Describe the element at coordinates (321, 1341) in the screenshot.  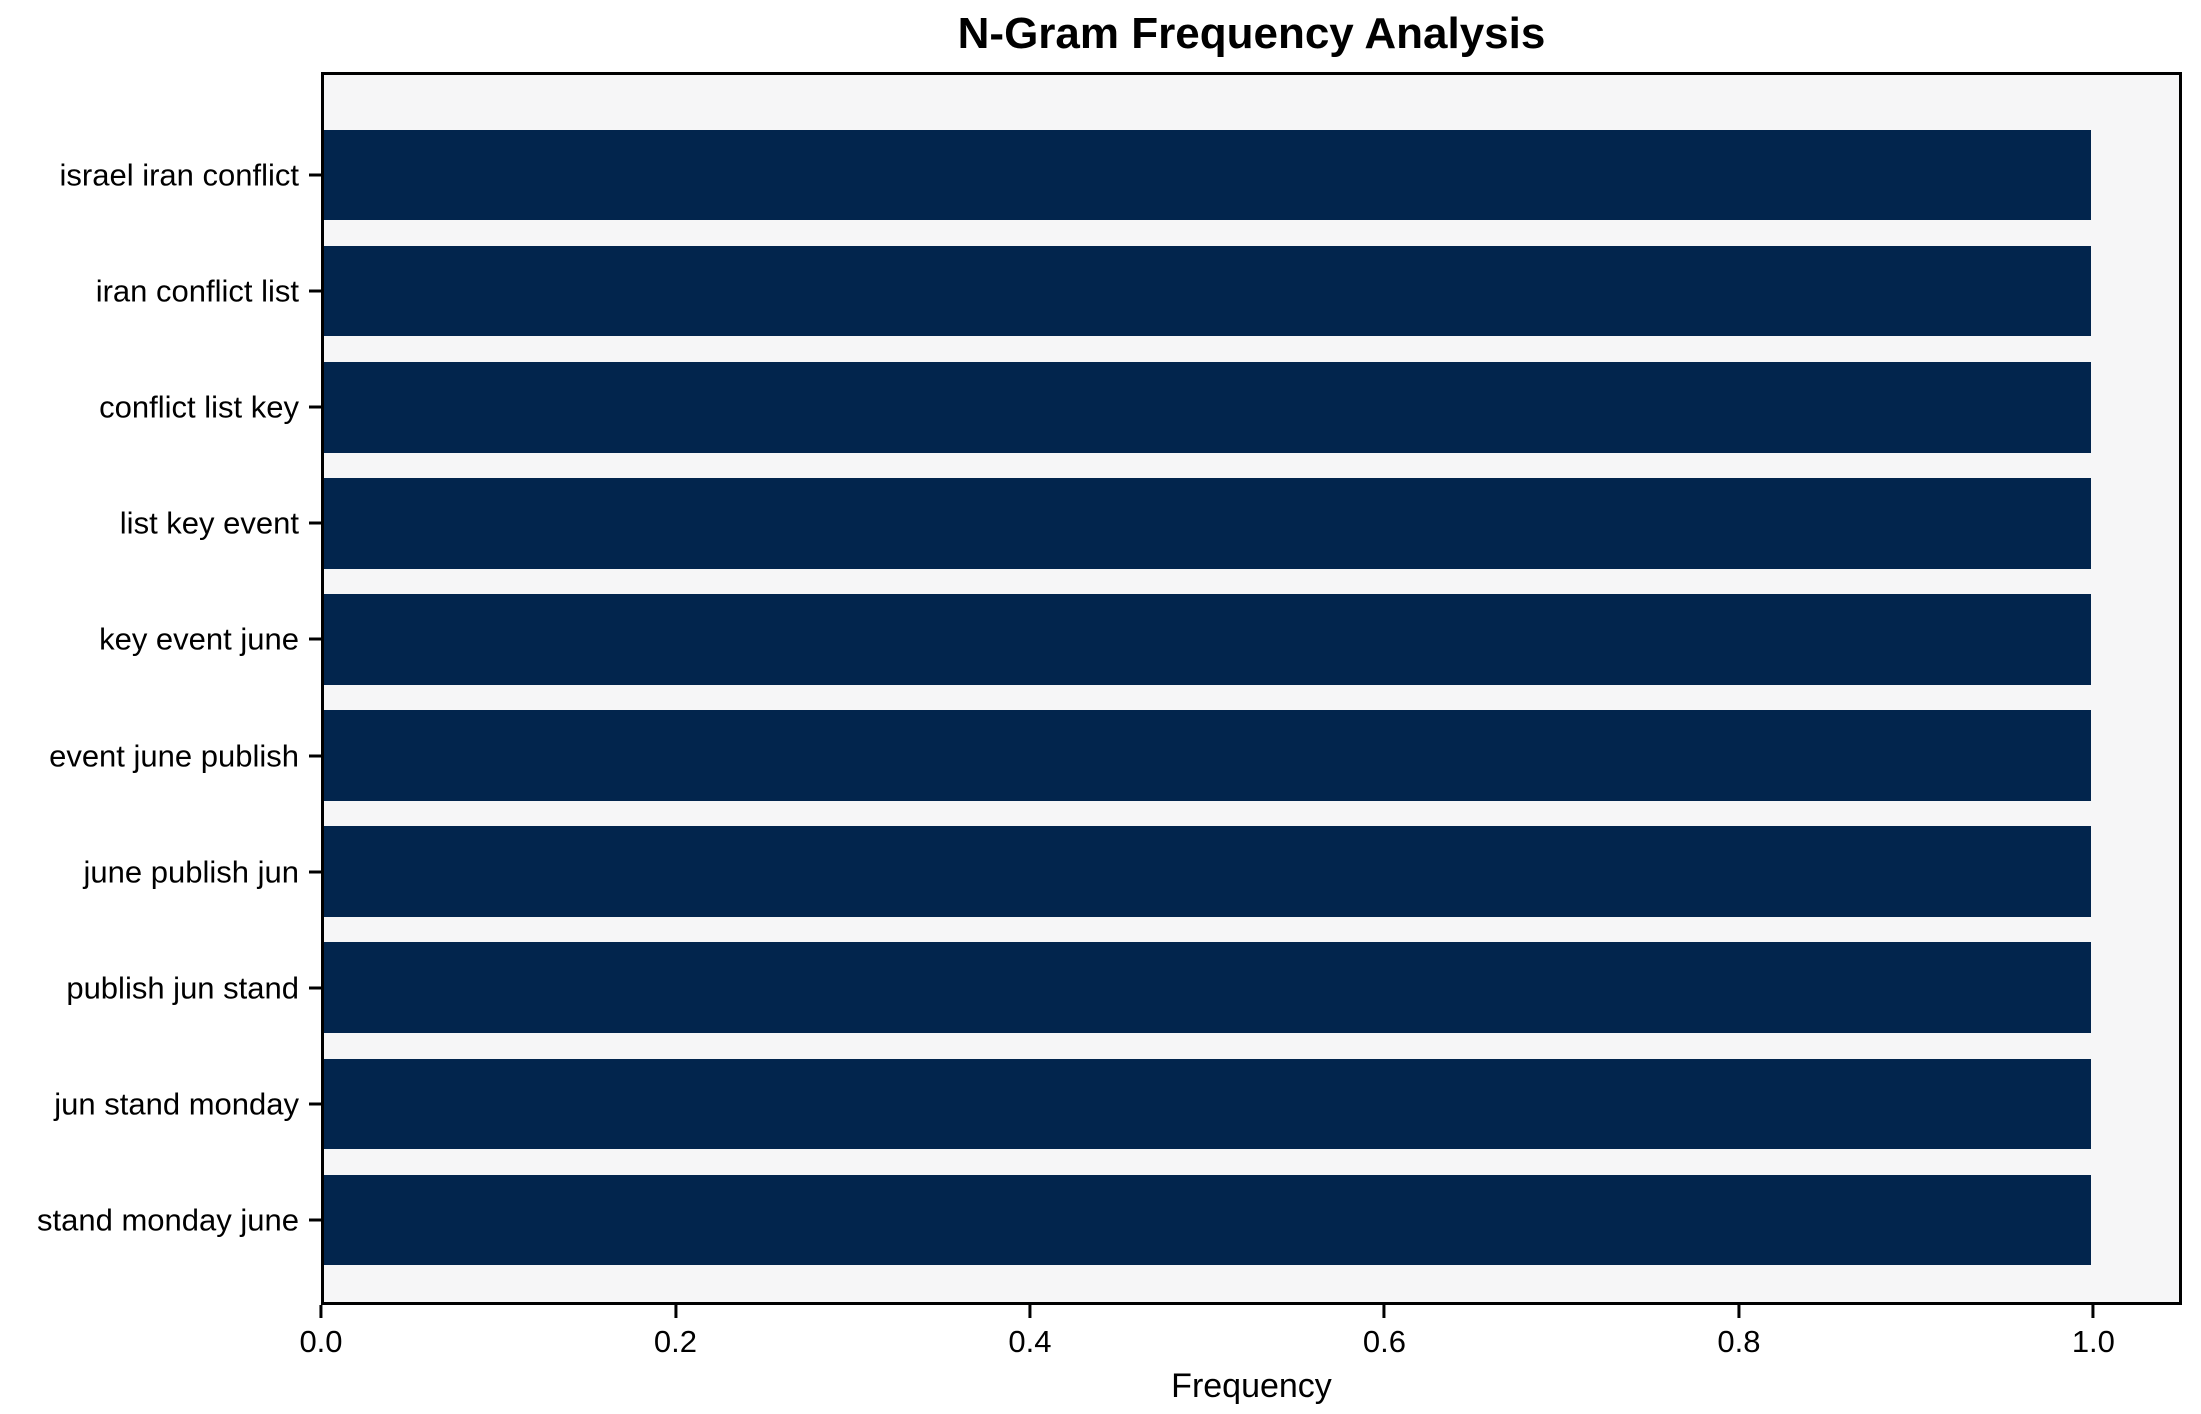
I see `x-tick-label: 0.0` at that location.